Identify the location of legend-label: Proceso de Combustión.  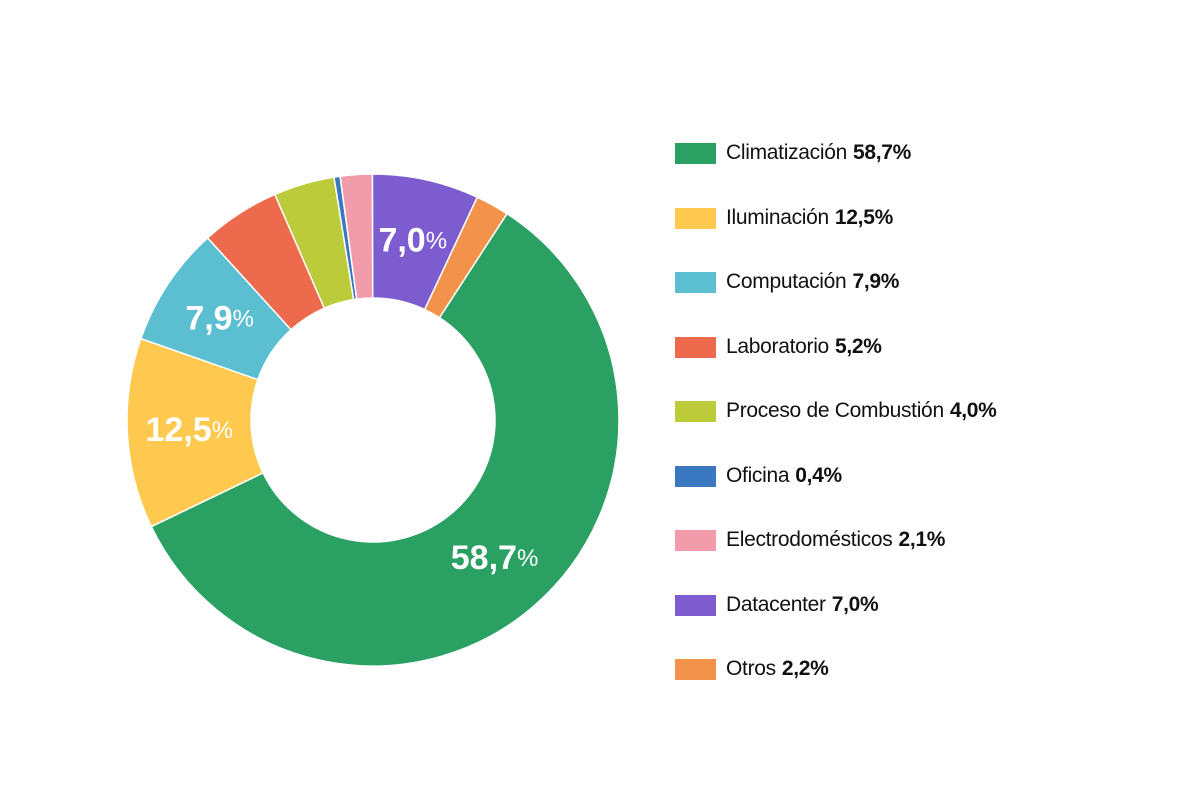
(835, 410).